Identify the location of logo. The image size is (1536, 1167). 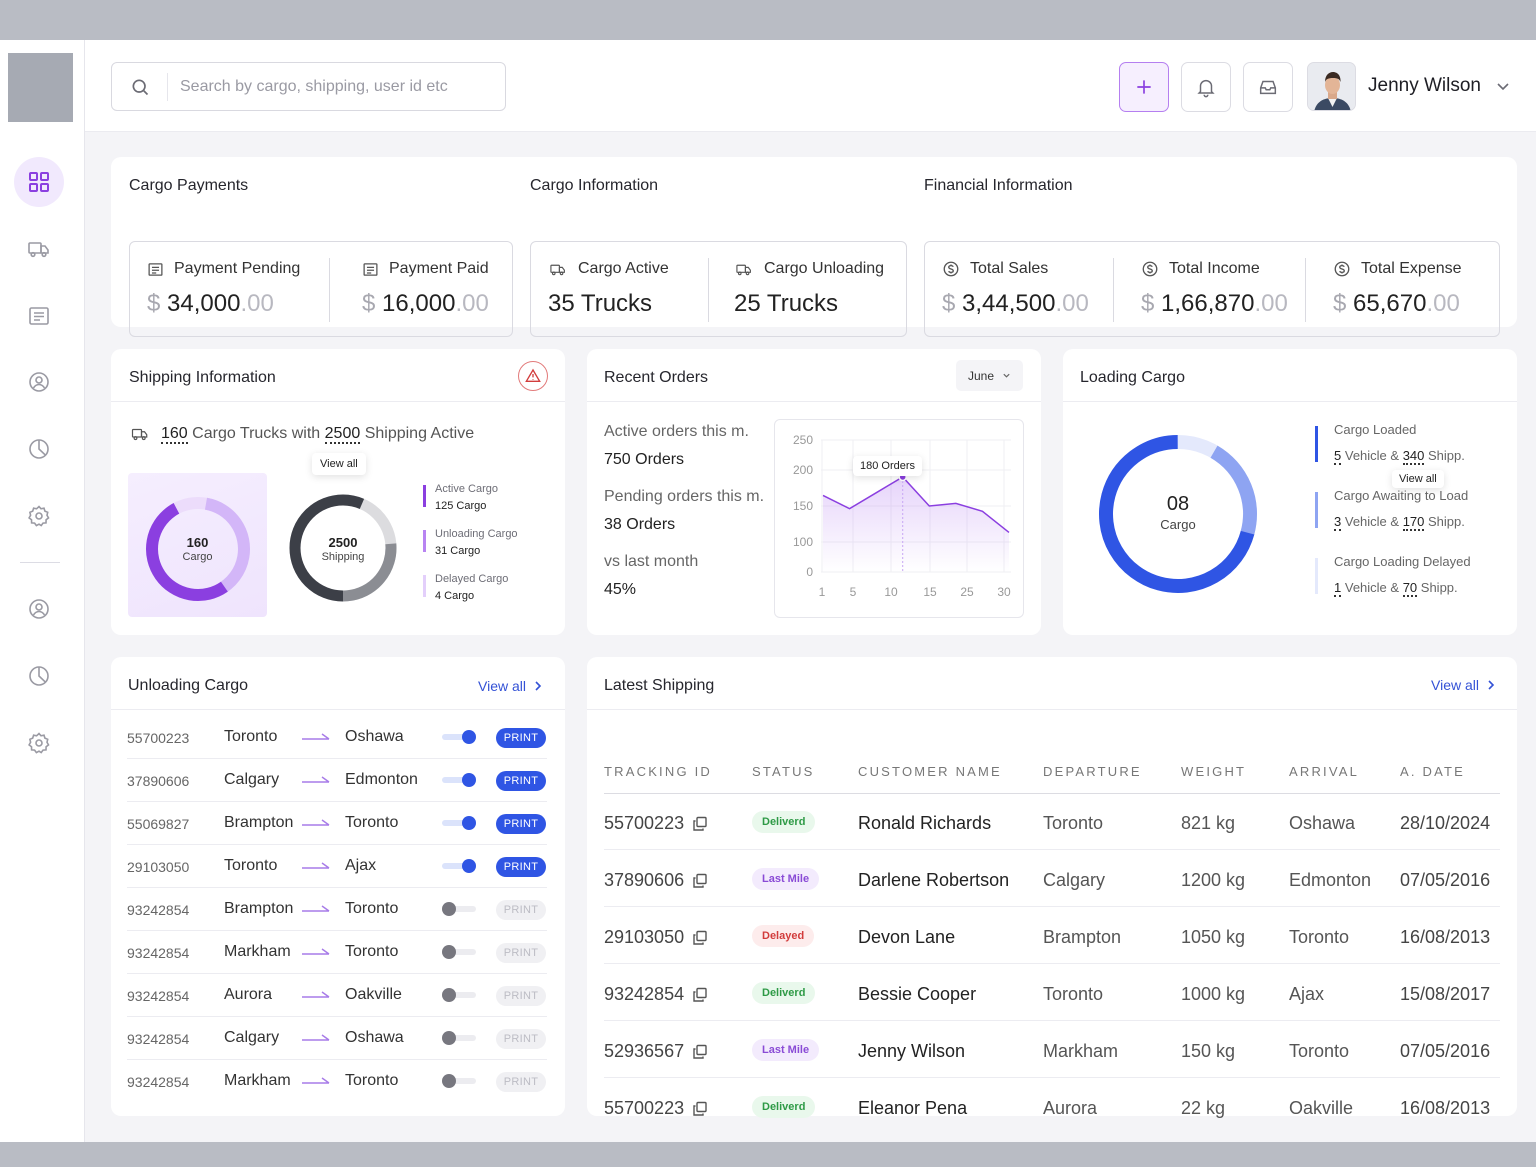
(40, 87).